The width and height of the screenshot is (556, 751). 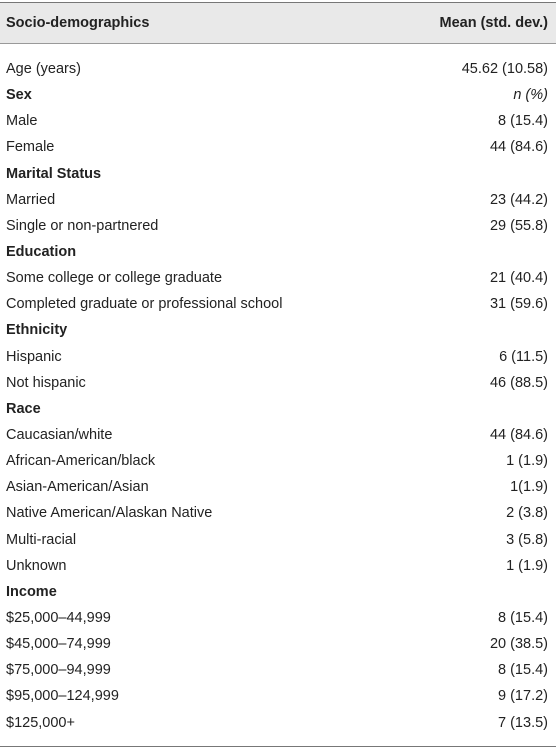 I want to click on row-value: 6 (11.5), so click(x=523, y=356).